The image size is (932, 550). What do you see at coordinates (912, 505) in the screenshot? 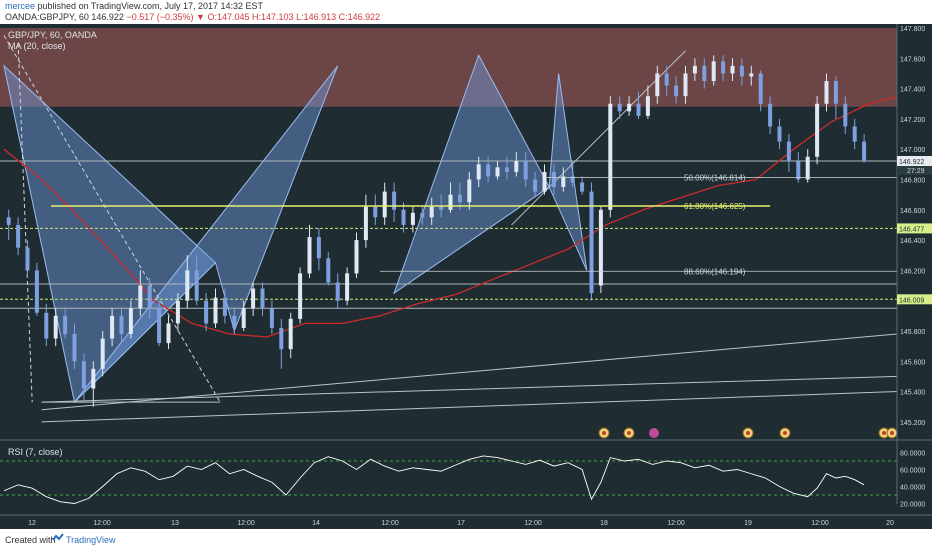
I see `rsi-tick-label: 20.0000` at bounding box center [912, 505].